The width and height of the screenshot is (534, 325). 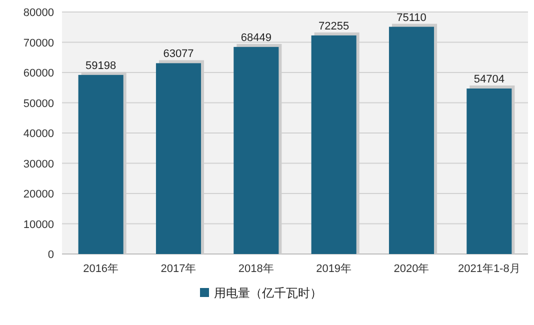 I want to click on x-tick-label: 2017年, so click(x=178, y=269).